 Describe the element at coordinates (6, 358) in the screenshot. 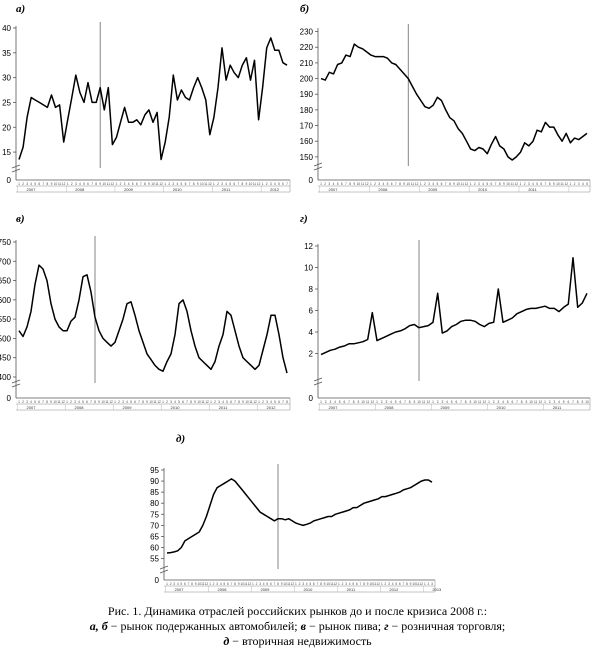

I see `y-tick-label: 450` at that location.